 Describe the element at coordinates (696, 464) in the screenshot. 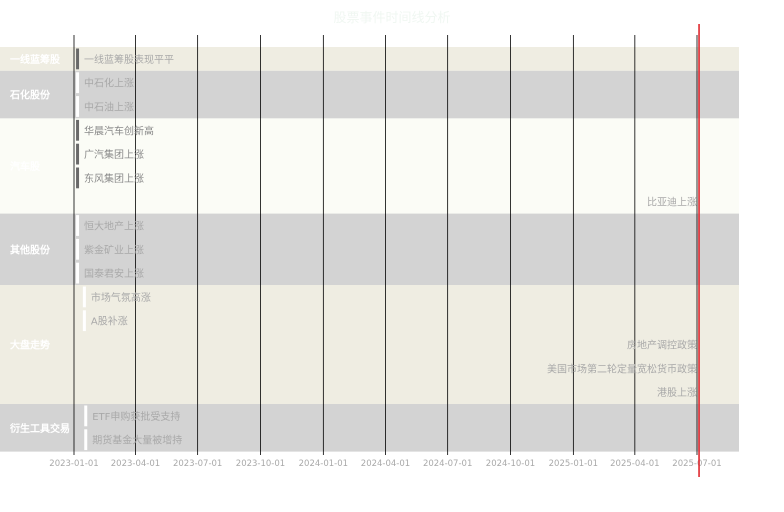

I see `x-tick-label: 2025-07-01` at that location.